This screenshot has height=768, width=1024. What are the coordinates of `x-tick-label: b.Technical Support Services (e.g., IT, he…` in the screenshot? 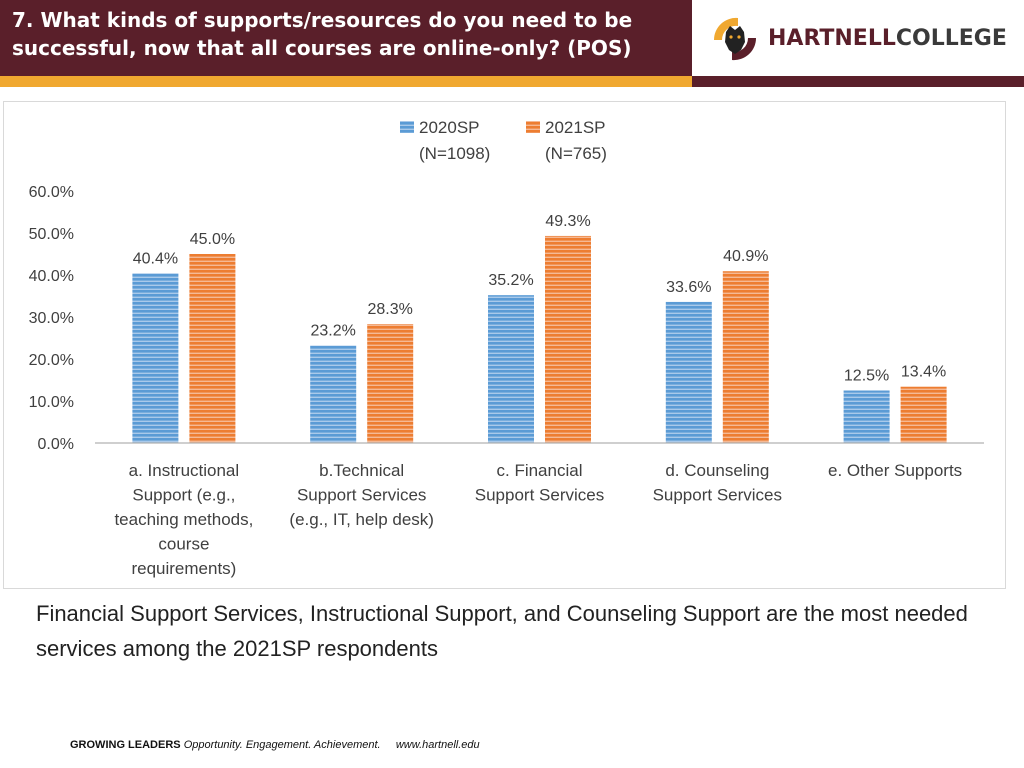 It's located at (361, 495).